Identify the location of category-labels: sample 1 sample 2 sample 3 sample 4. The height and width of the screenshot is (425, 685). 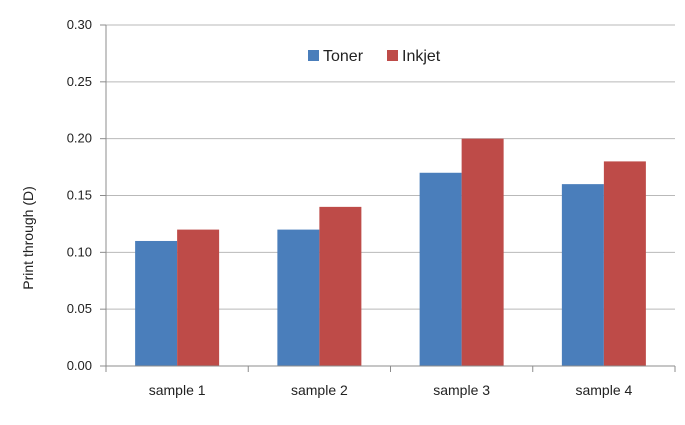
(391, 390).